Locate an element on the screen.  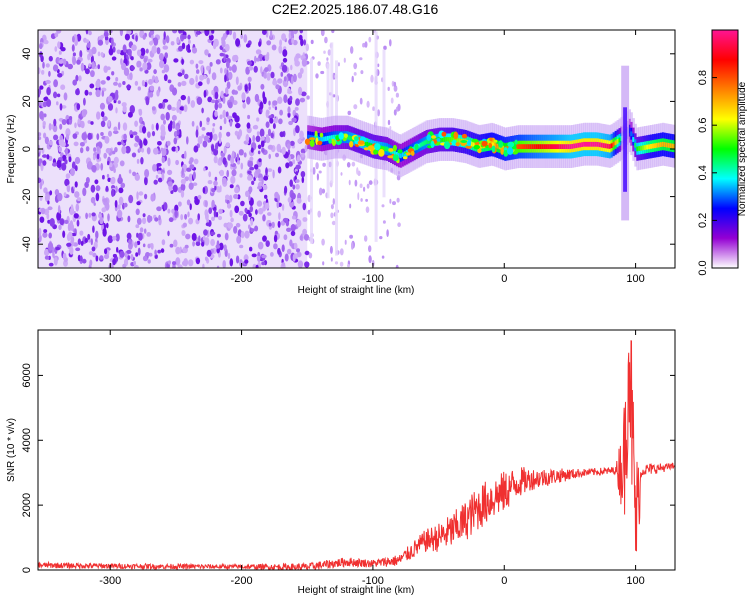
y-tick-label: 0 is located at coordinates (27, 149).